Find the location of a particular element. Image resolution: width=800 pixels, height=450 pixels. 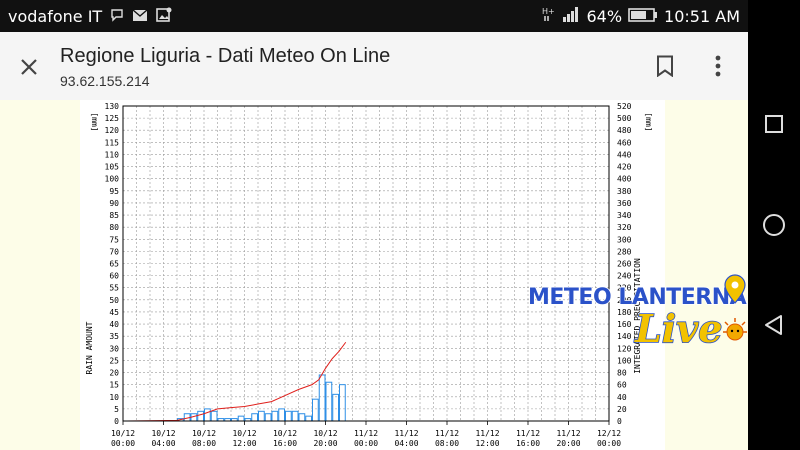

right-tick-label: 80 is located at coordinates (622, 373).